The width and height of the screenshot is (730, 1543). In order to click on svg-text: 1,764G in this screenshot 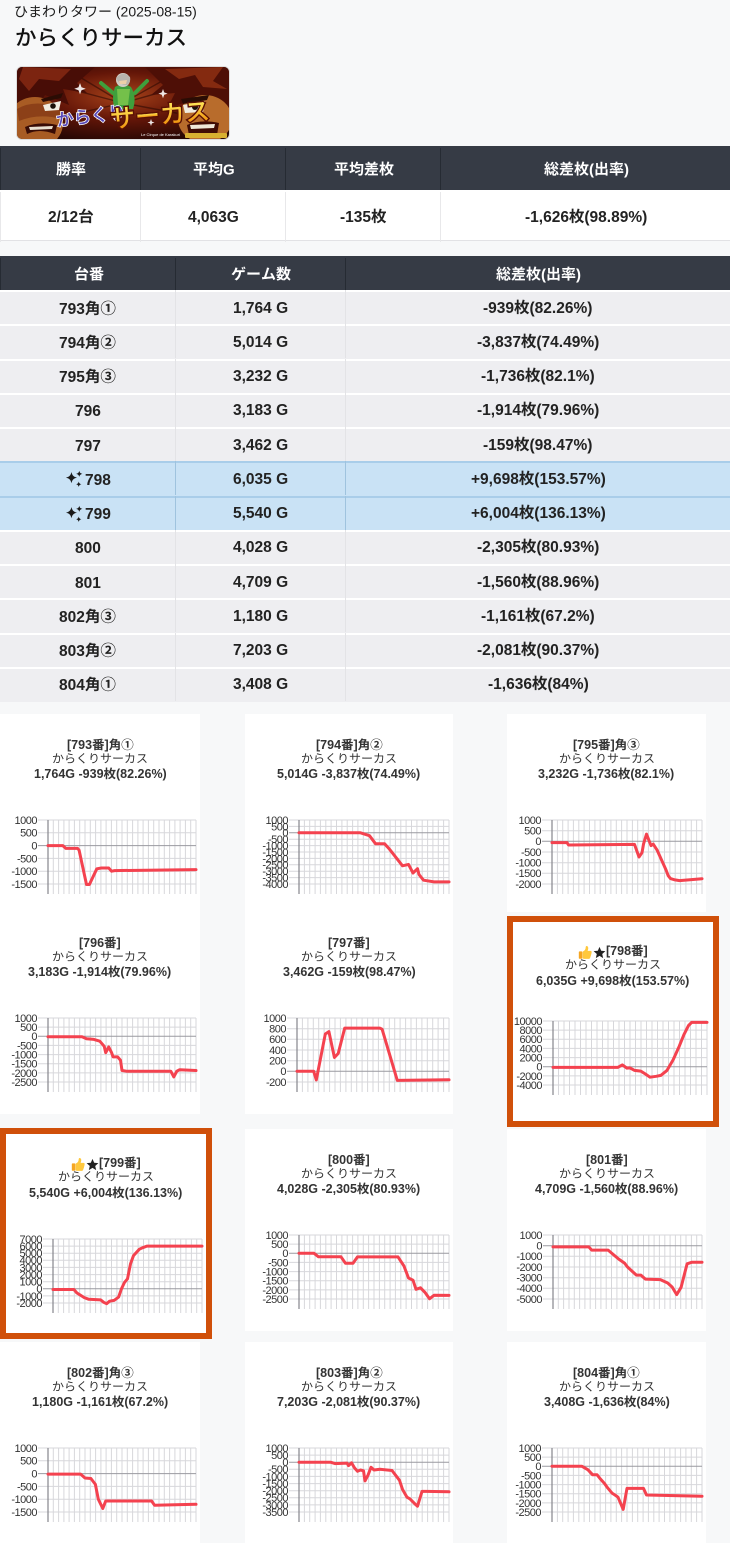, I will do `click(54, 774)`.